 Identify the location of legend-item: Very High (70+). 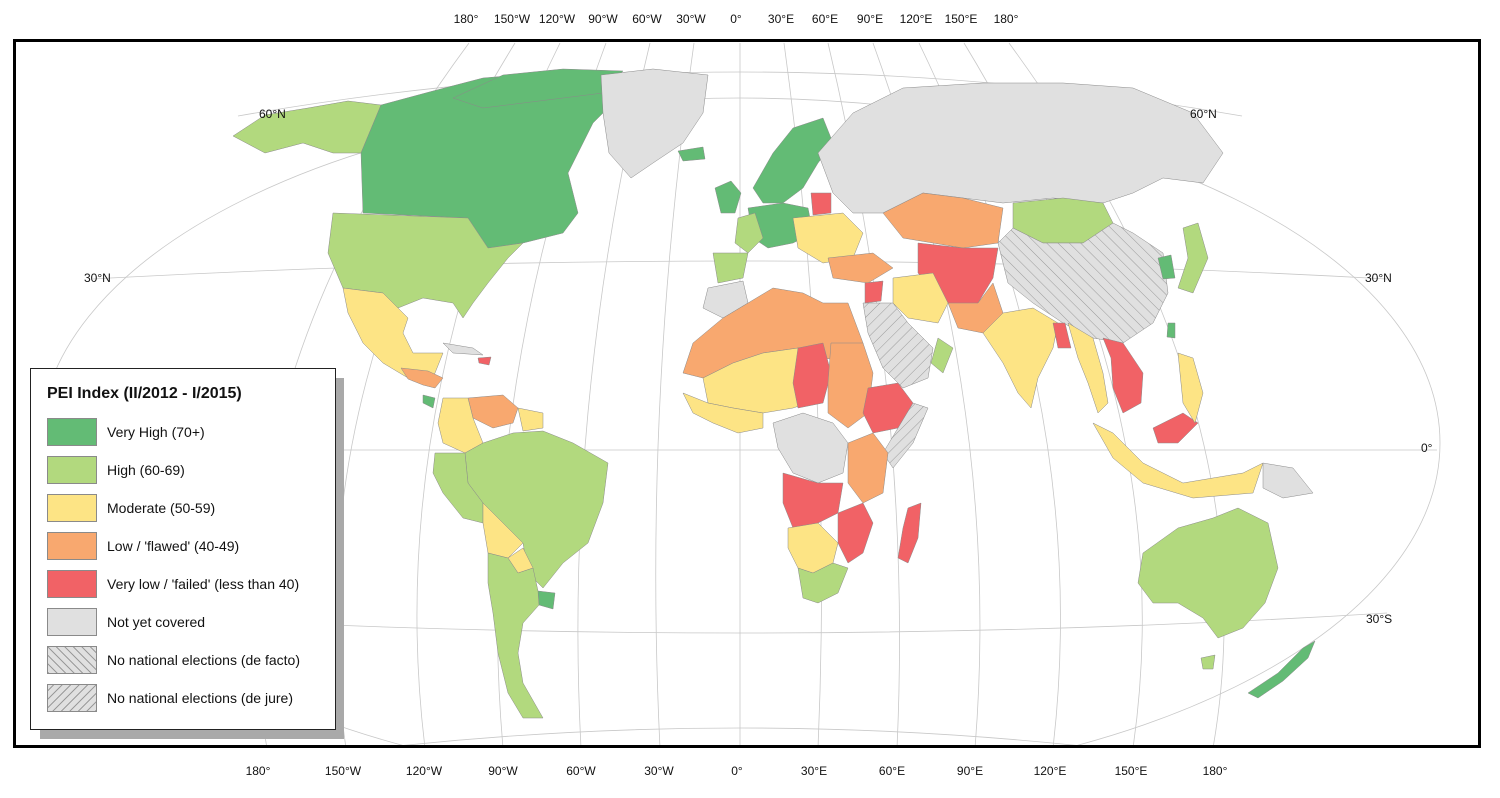
(184, 432).